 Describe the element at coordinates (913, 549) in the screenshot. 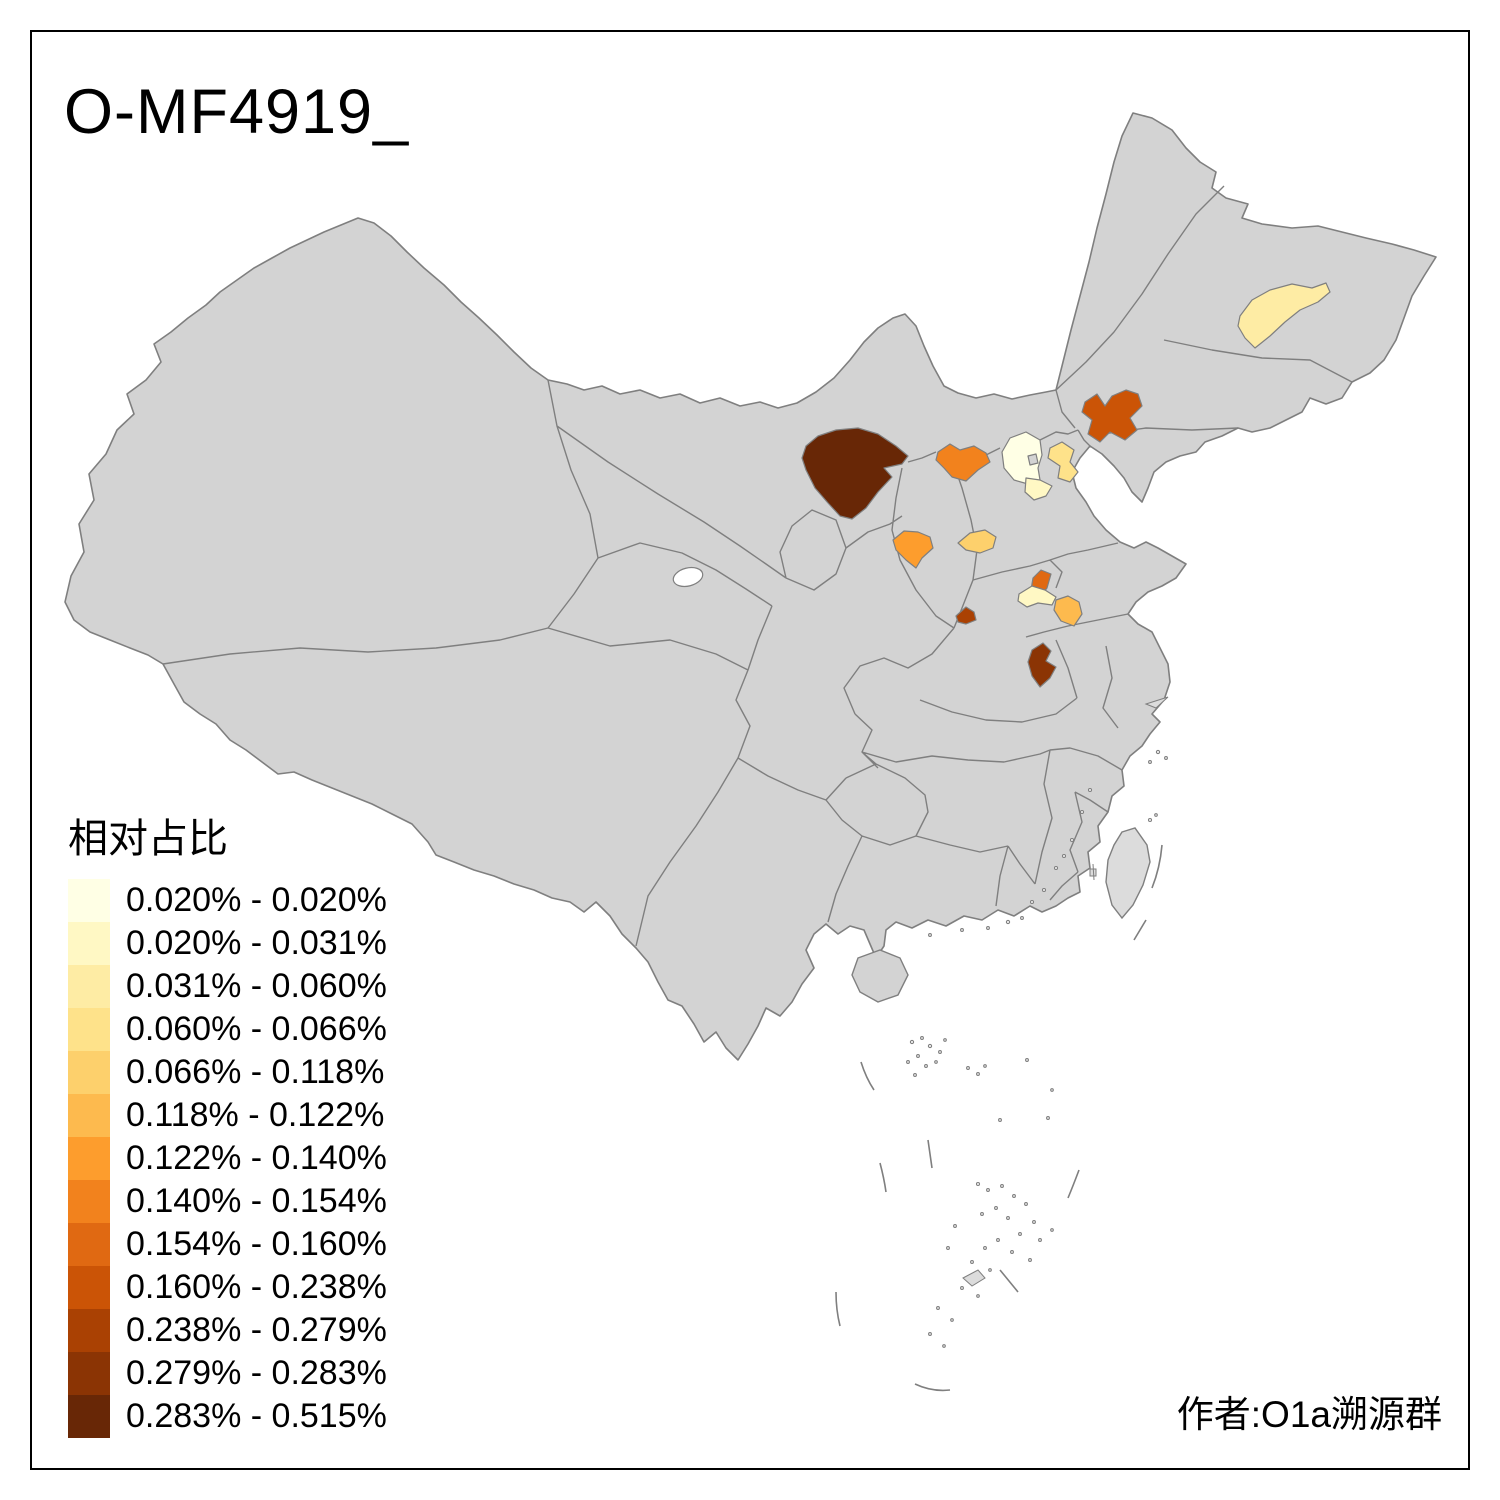

I see `region-west-shanxi` at that location.